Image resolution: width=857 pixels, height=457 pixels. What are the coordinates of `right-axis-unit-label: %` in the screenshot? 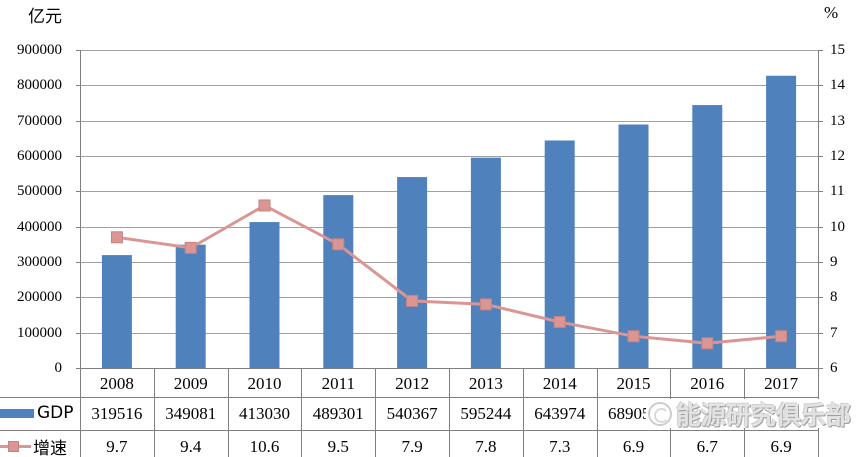 It's located at (831, 12).